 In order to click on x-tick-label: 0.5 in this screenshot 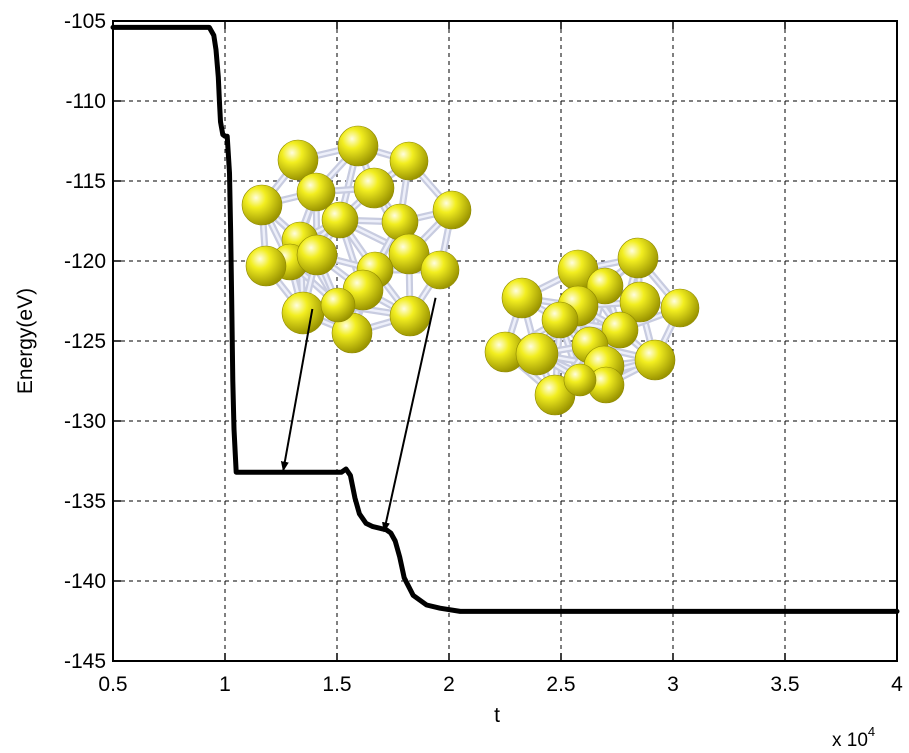, I will do `click(112, 684)`.